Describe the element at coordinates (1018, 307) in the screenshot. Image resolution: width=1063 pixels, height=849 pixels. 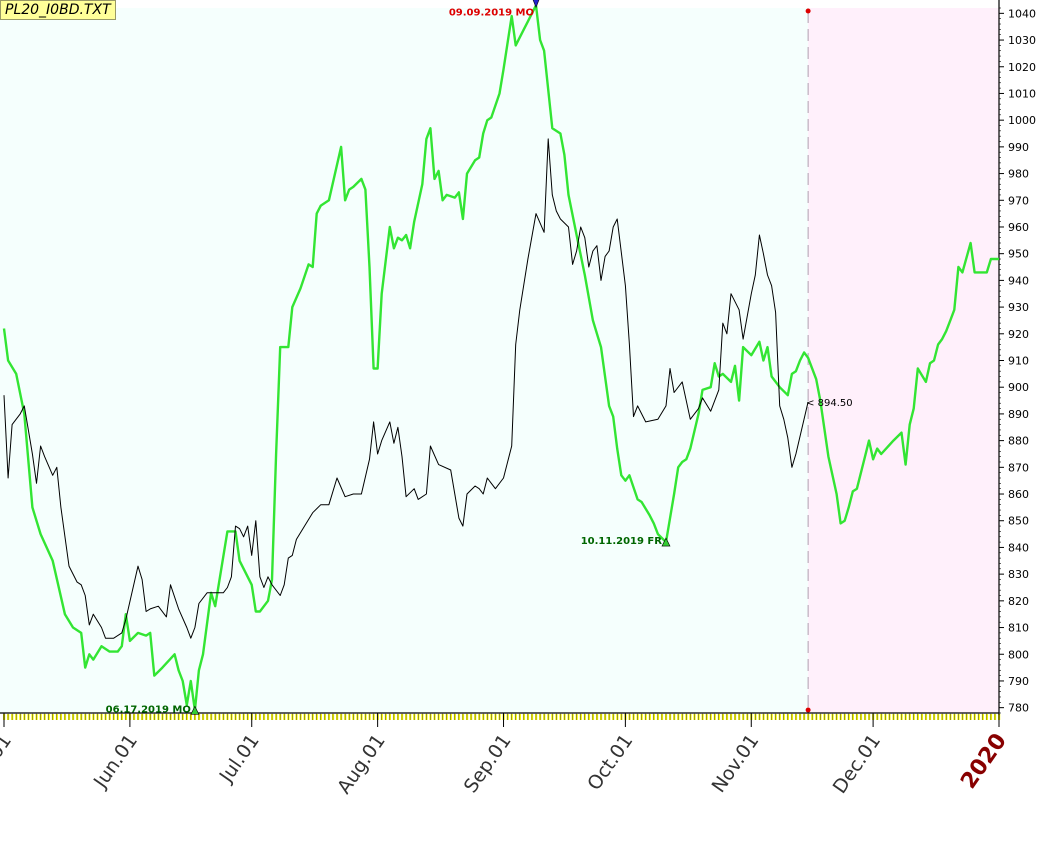
I see `y-tick-label: 930` at that location.